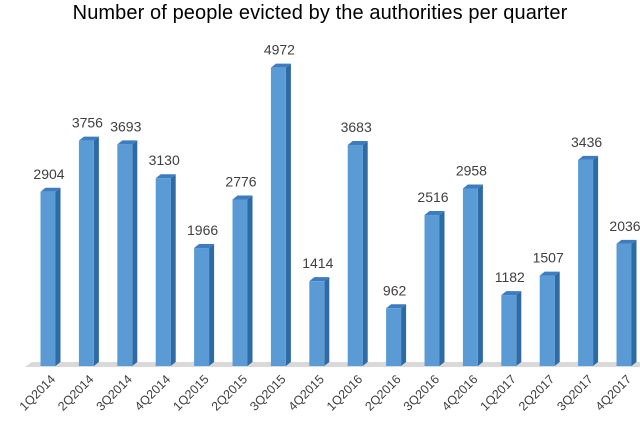 The image size is (640, 441). What do you see at coordinates (202, 230) in the screenshot?
I see `data-label: 1966` at bounding box center [202, 230].